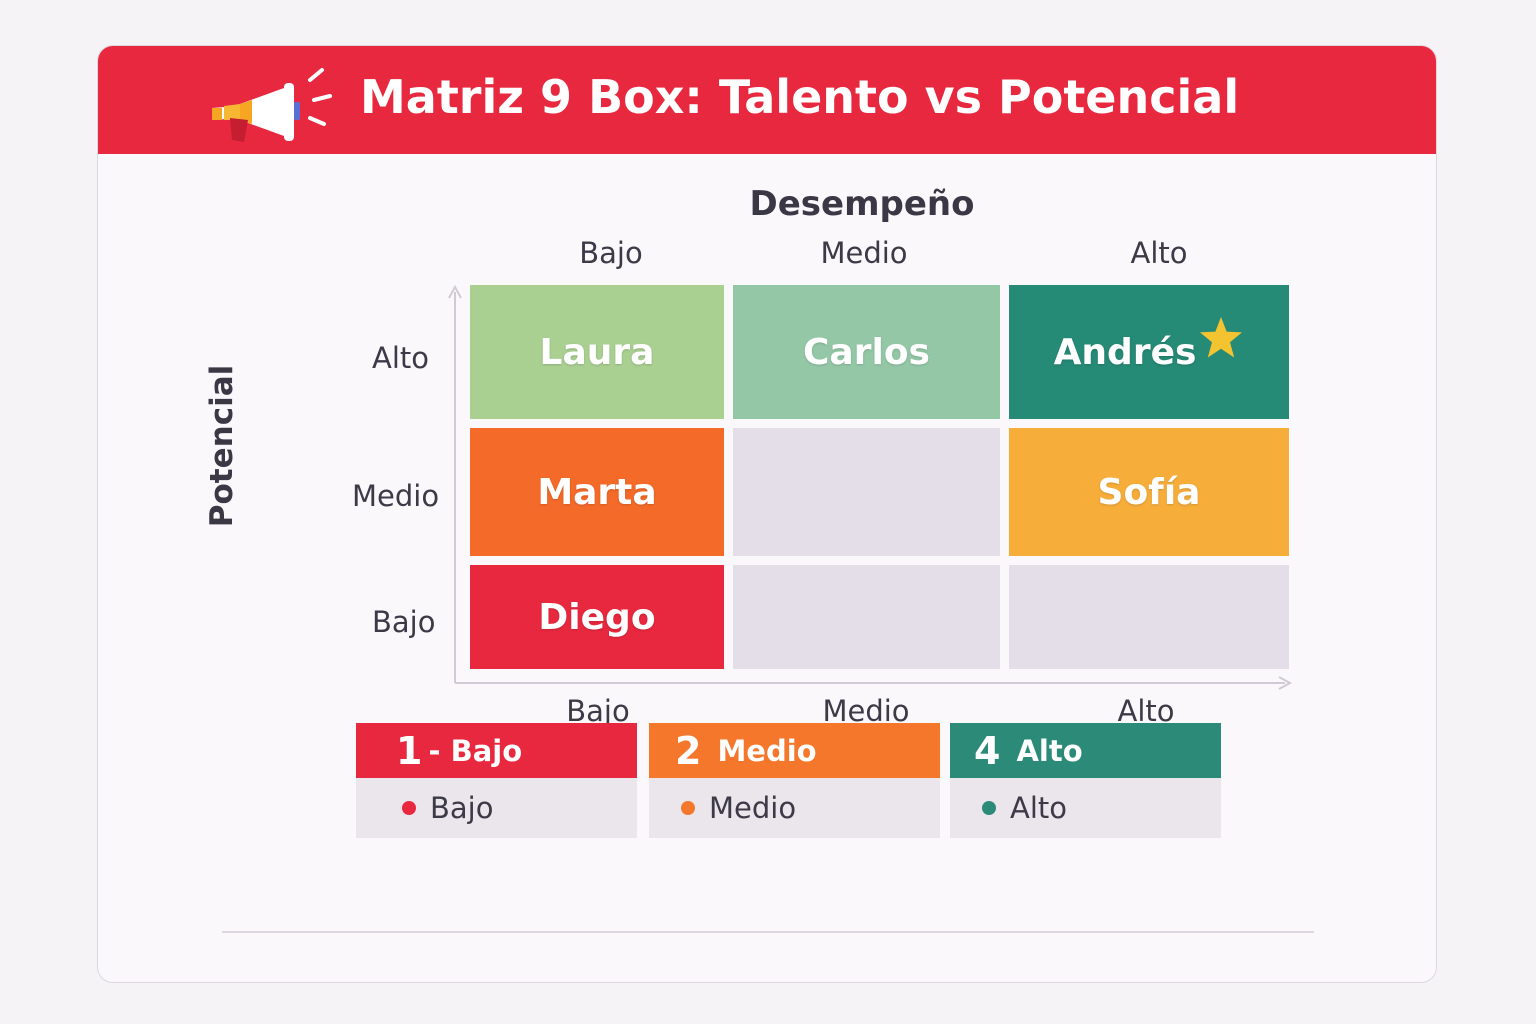  I want to click on legend-label: - Bajo, so click(475, 750).